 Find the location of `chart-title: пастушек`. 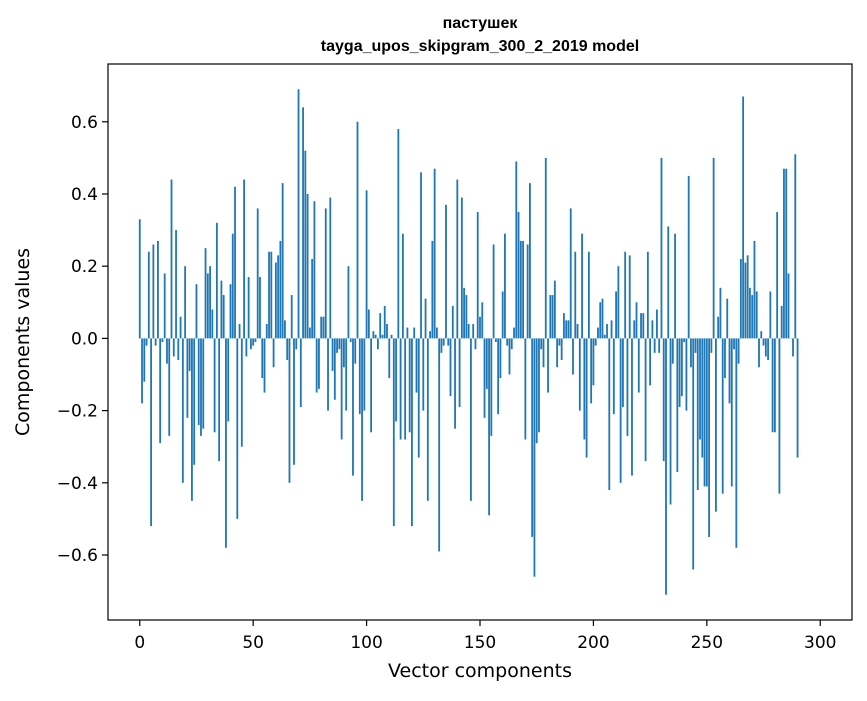

chart-title: пастушек is located at coordinates (481, 23).